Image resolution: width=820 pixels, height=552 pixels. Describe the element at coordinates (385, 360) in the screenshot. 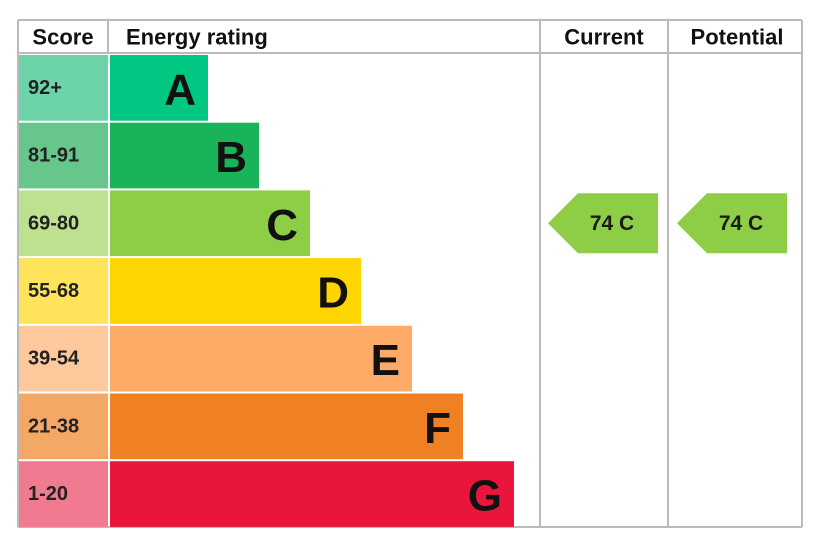

I see `band-letter: E` at that location.